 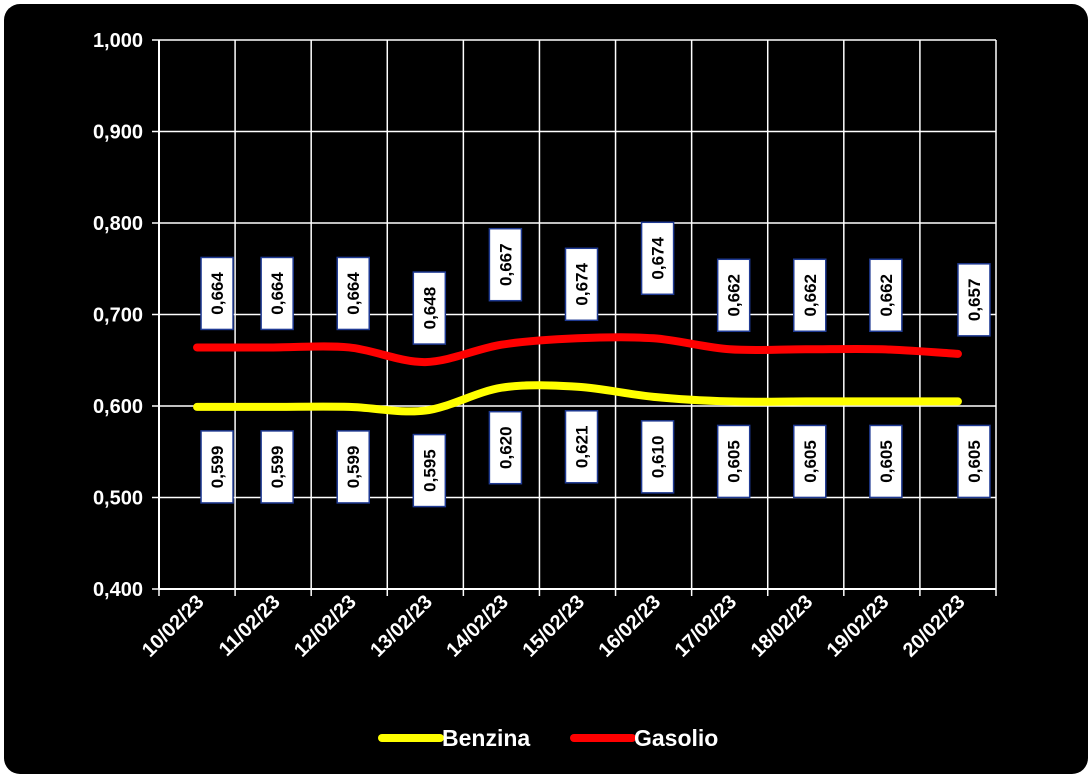 I want to click on data-label-text: 0,648, so click(x=429, y=308).